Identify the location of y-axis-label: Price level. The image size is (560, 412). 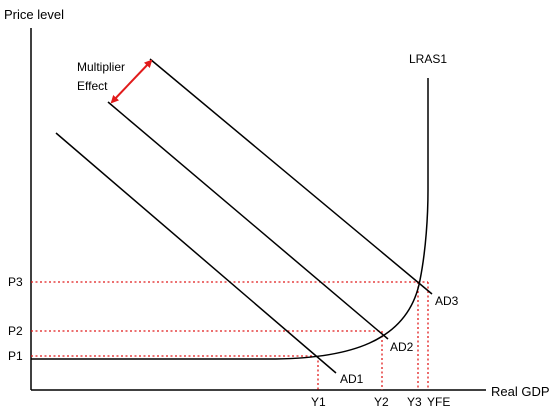
(34, 14).